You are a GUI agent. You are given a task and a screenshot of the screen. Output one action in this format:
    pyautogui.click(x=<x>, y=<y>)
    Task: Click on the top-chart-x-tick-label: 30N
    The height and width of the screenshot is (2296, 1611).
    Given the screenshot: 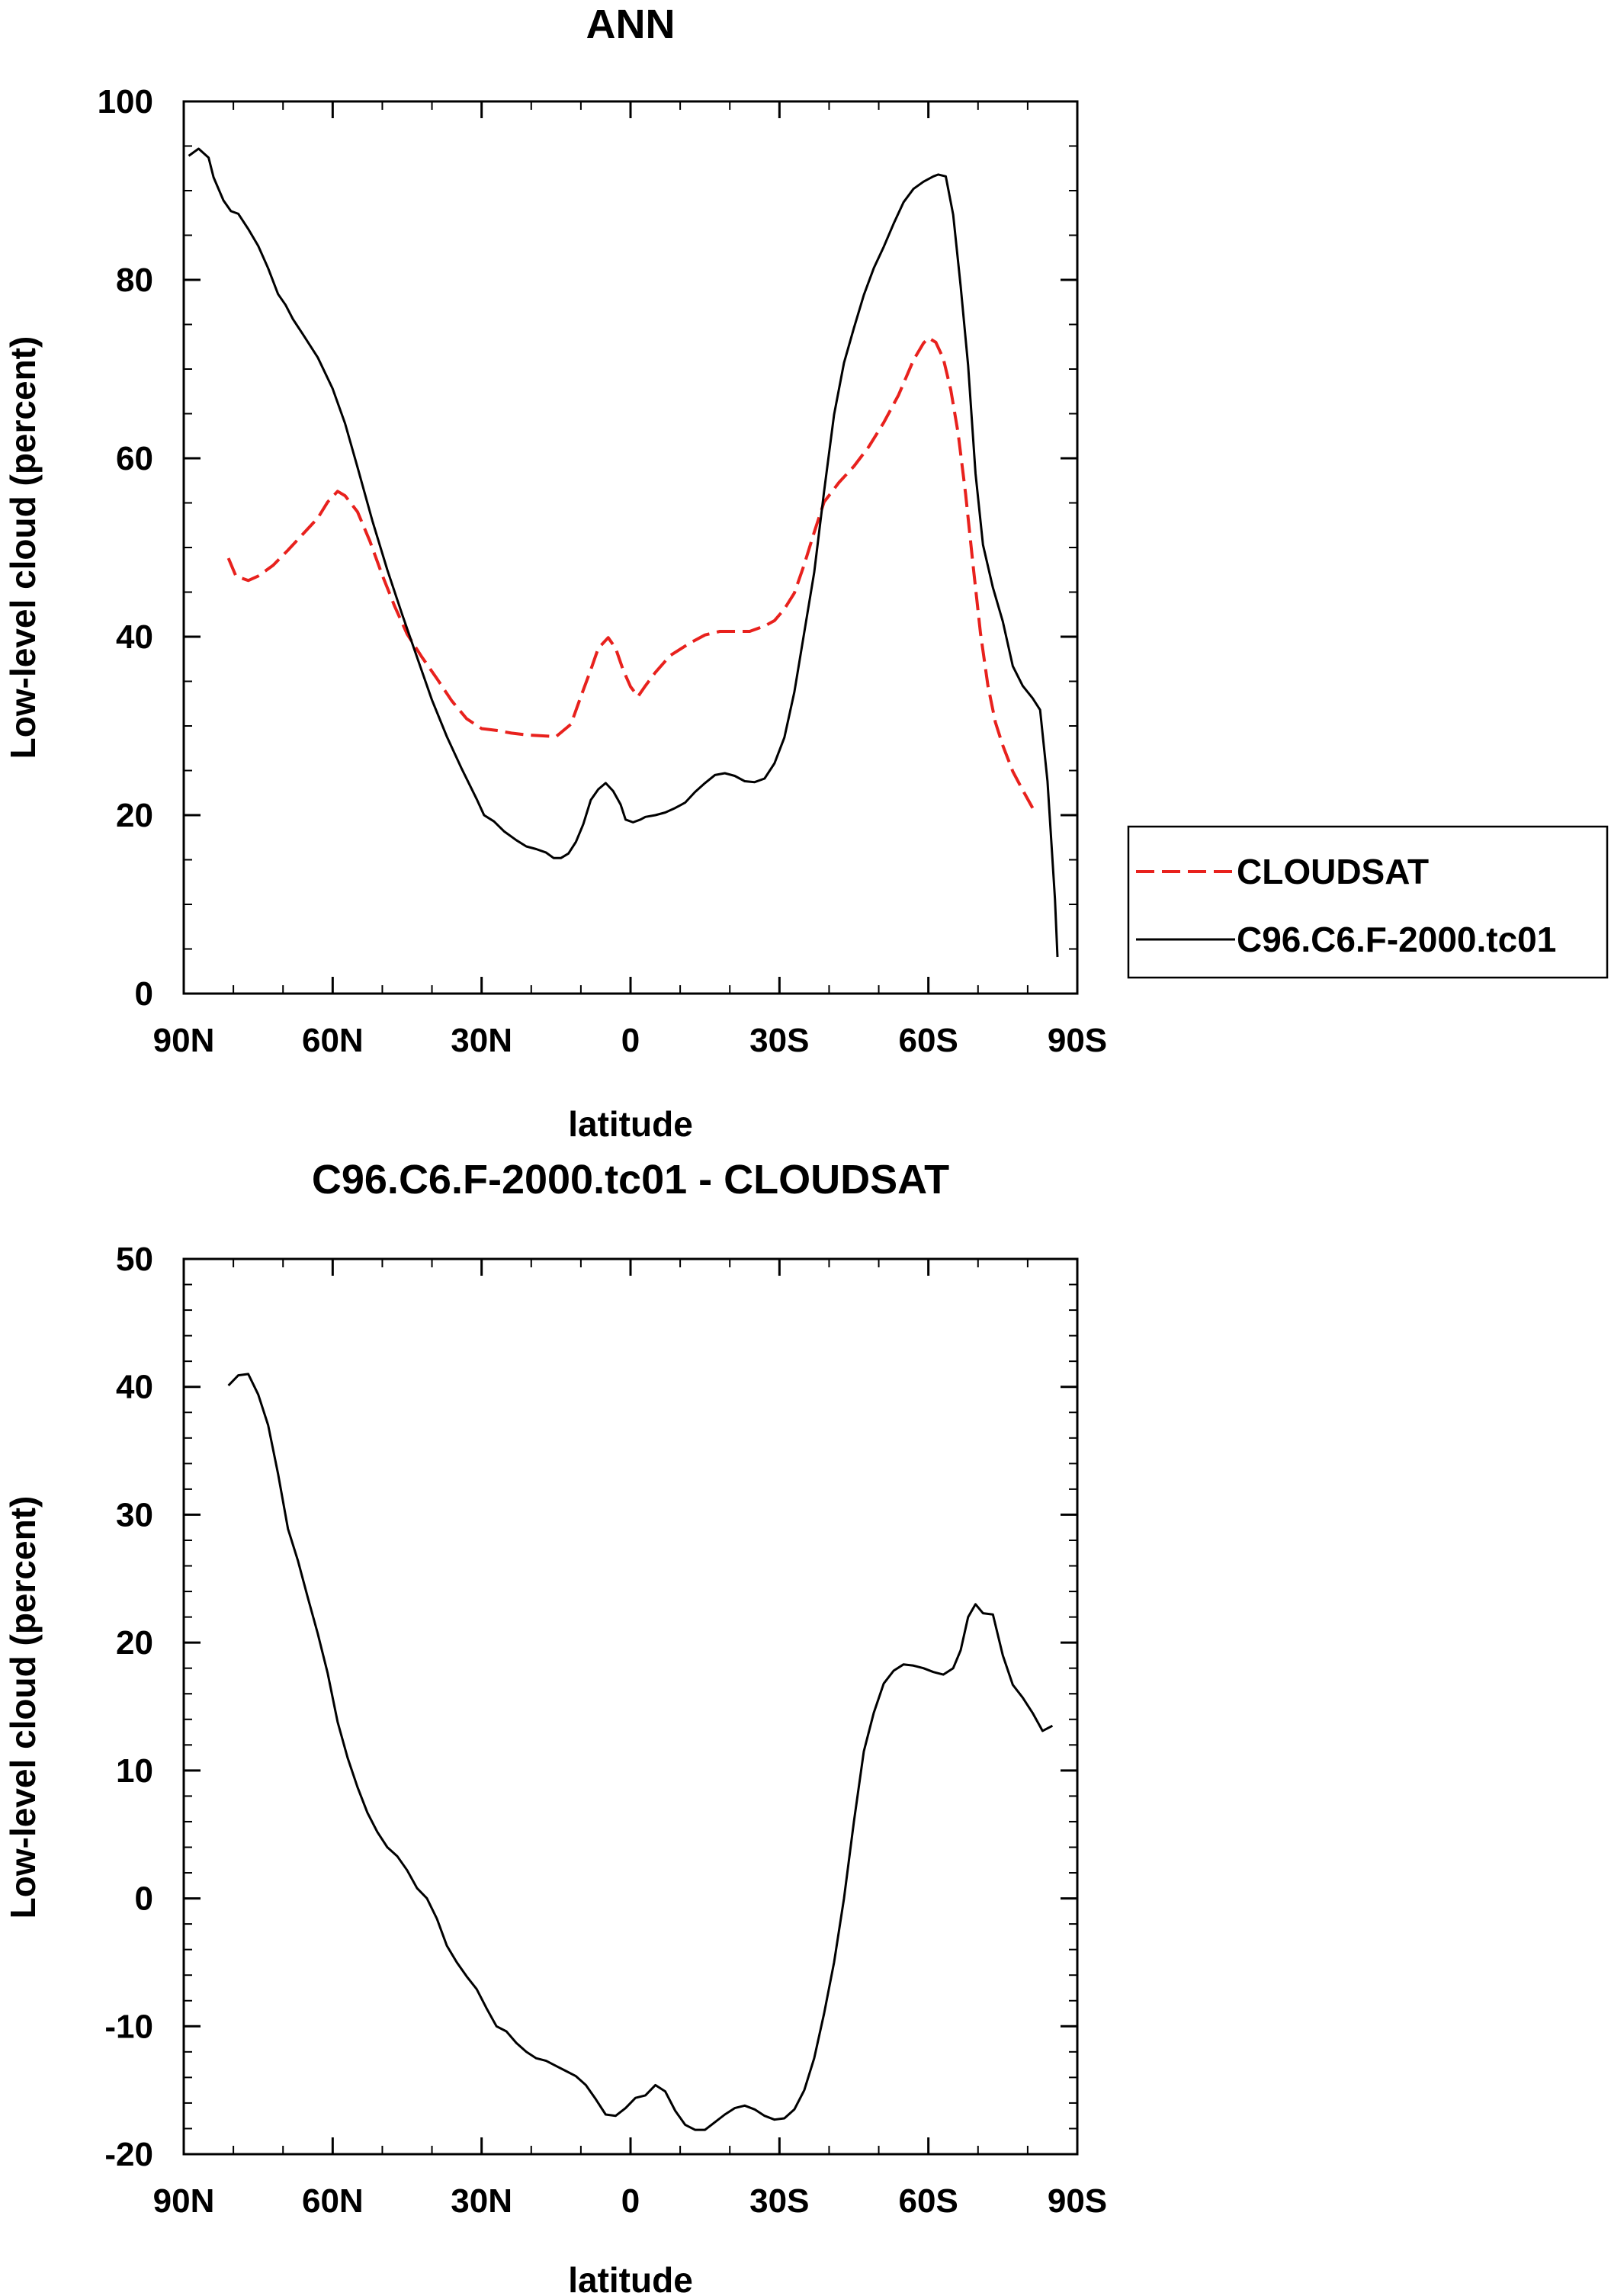 What is the action you would take?
    pyautogui.click(x=481, y=1040)
    